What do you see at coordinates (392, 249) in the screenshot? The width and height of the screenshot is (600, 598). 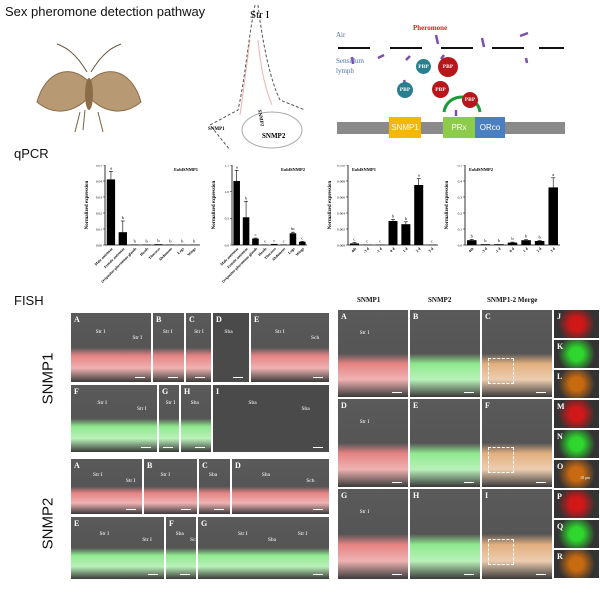 I see `x-tick-label: 0 d` at bounding box center [392, 249].